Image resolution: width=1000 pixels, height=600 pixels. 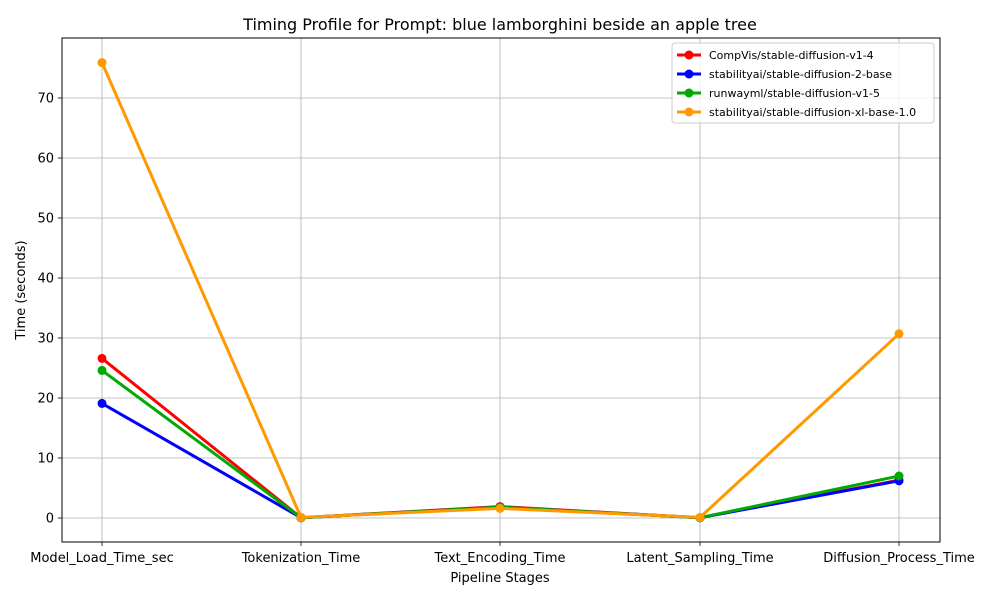 What do you see at coordinates (791, 55) in the screenshot?
I see `legend-label: CompVis/stable-diffusion-v1-4` at bounding box center [791, 55].